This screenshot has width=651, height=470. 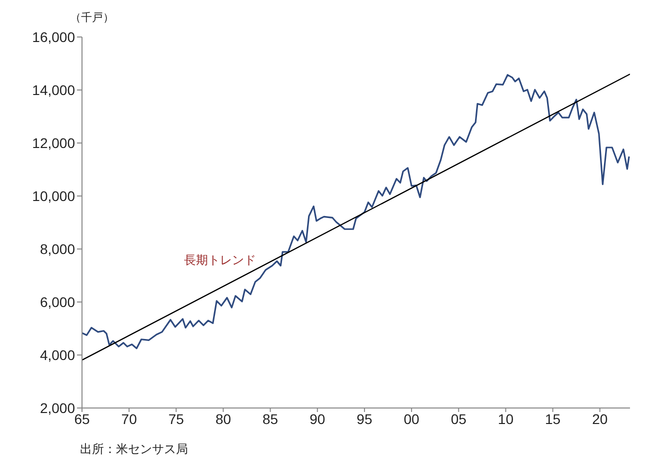 What do you see at coordinates (220, 260) in the screenshot?
I see `annotation: 長期トレンド` at bounding box center [220, 260].